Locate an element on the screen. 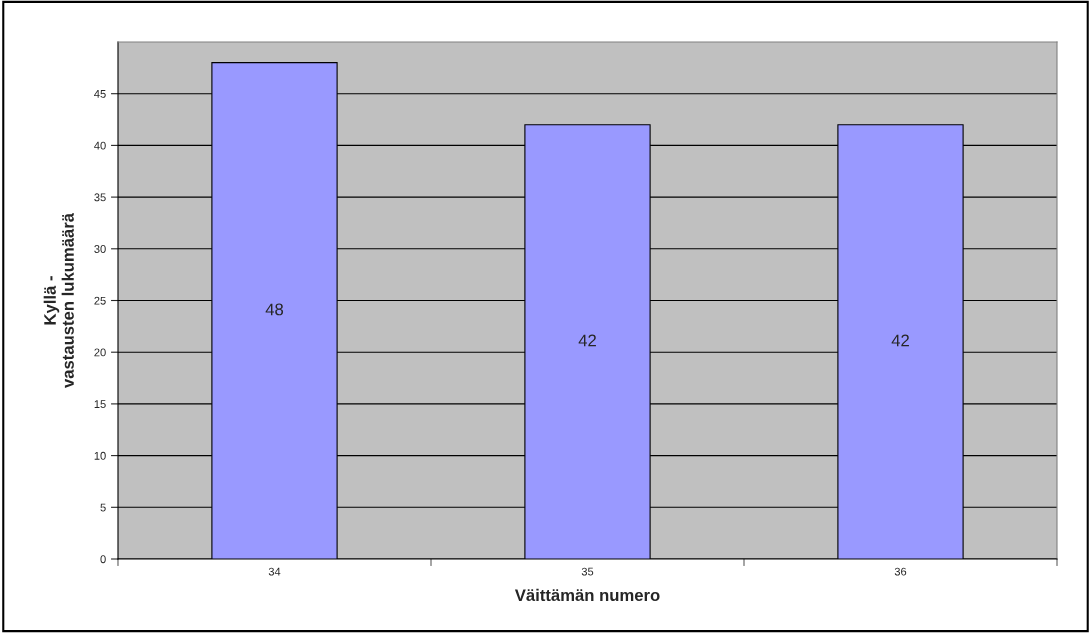  y-tick-label: 5 is located at coordinates (103, 507).